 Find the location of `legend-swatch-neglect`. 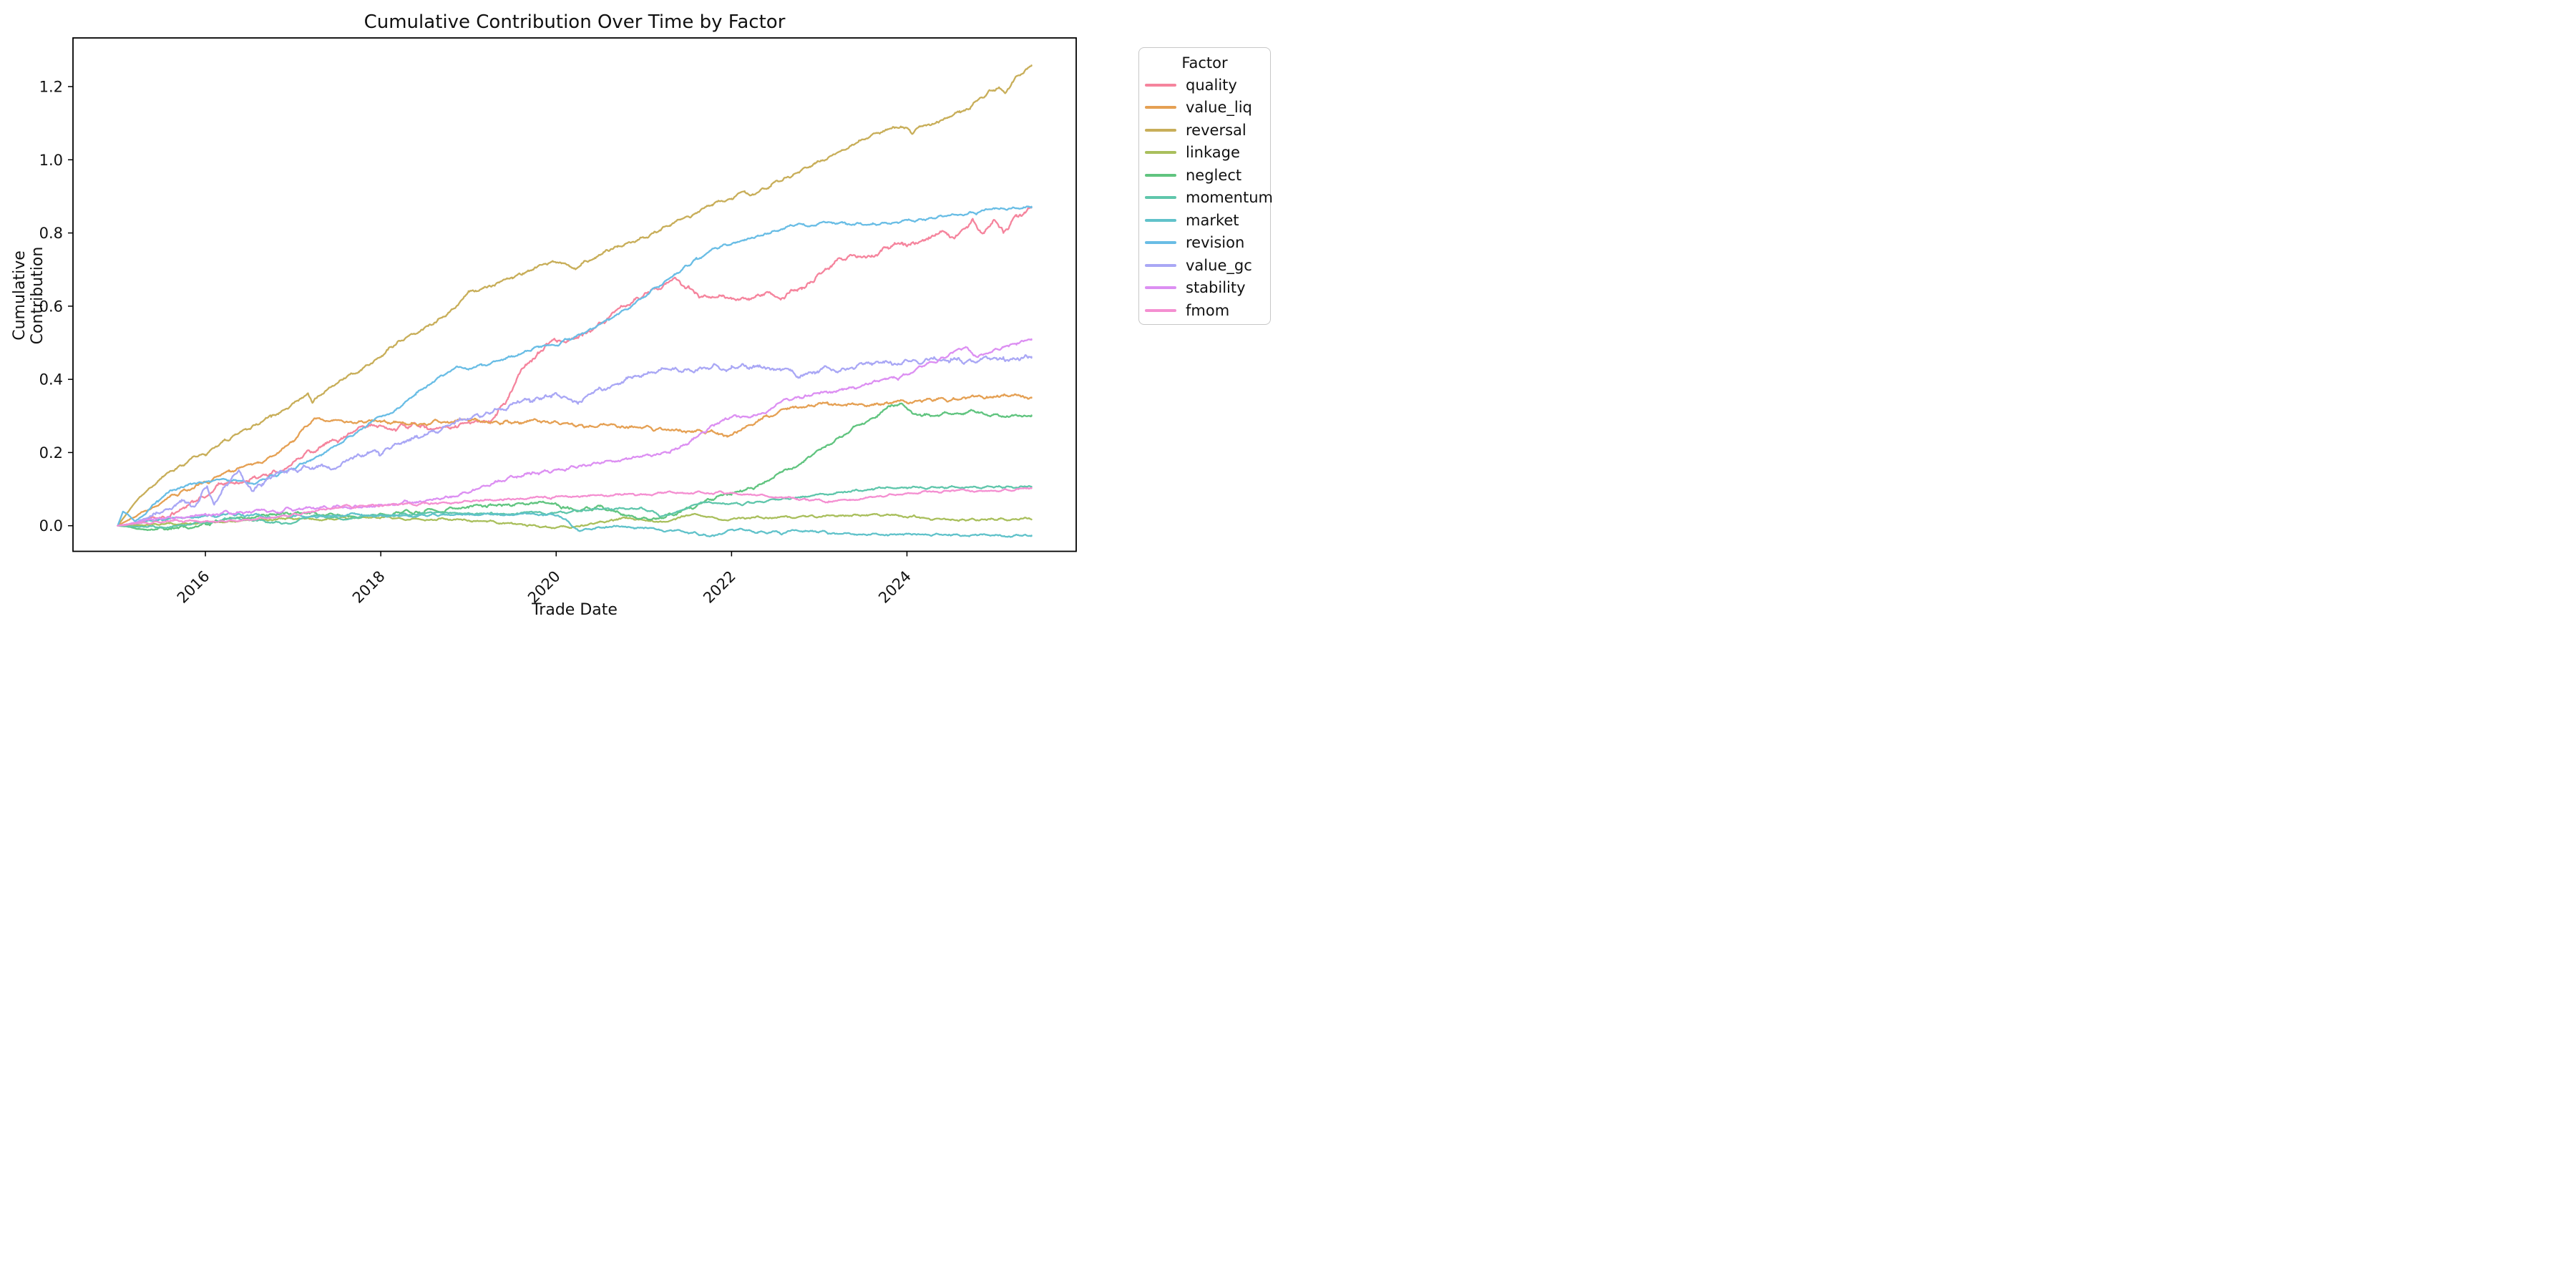

legend-swatch-neglect is located at coordinates (1160, 175).